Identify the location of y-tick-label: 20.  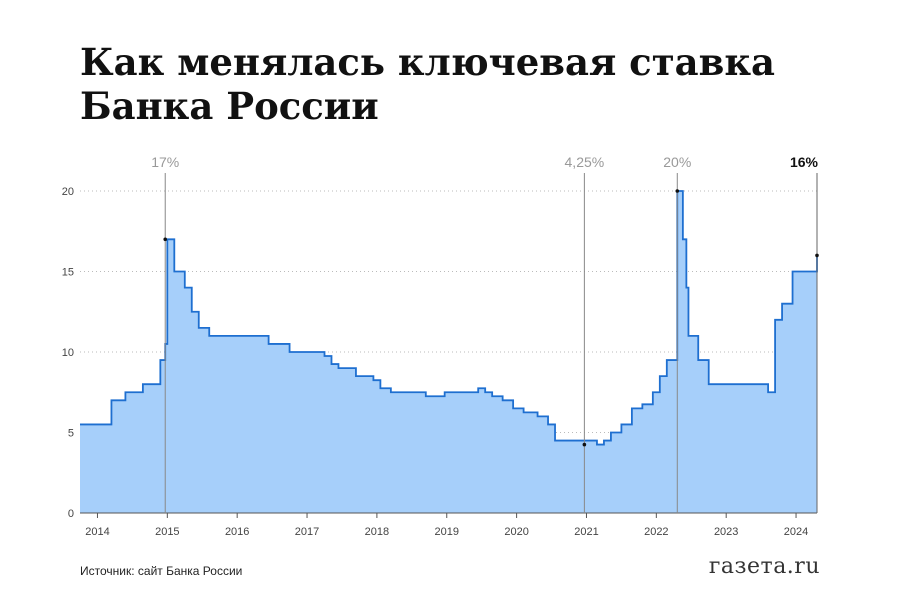
(68, 192).